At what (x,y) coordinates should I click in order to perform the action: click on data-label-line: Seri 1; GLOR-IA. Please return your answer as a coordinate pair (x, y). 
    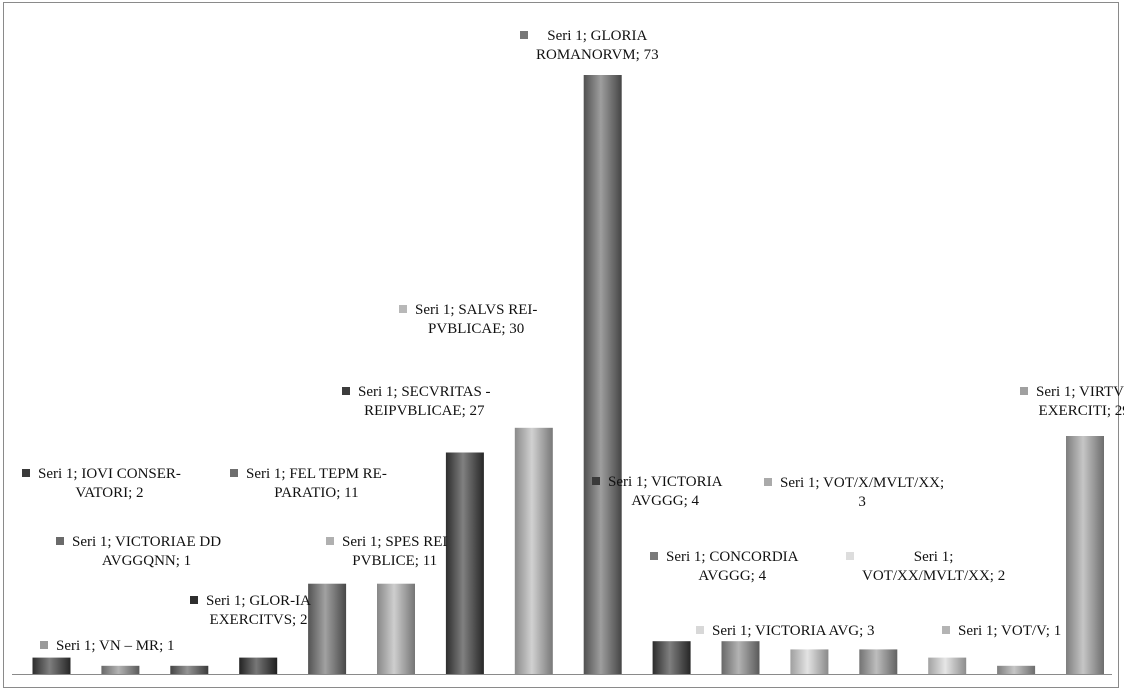
    Looking at the image, I should click on (258, 601).